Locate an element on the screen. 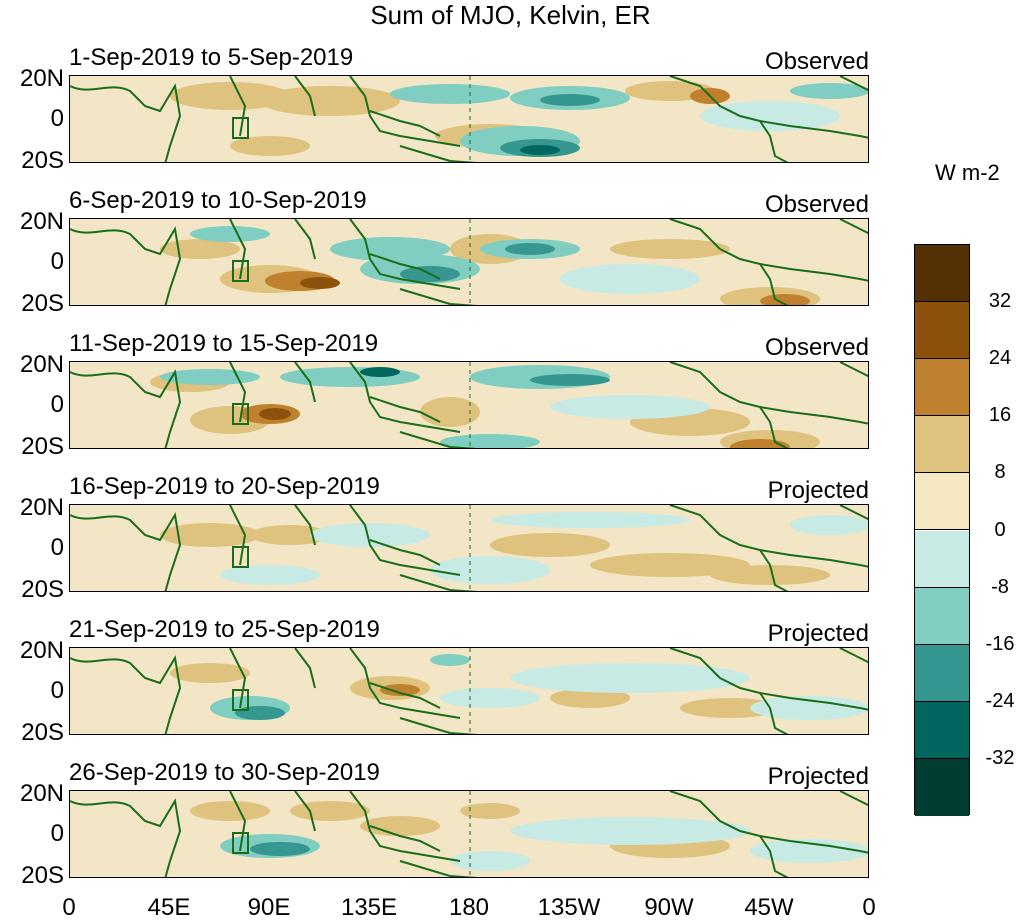 This screenshot has height=923, width=1021. panel-period-label: 21-Sep-2019 to 25-Sep-2019 is located at coordinates (224, 629).